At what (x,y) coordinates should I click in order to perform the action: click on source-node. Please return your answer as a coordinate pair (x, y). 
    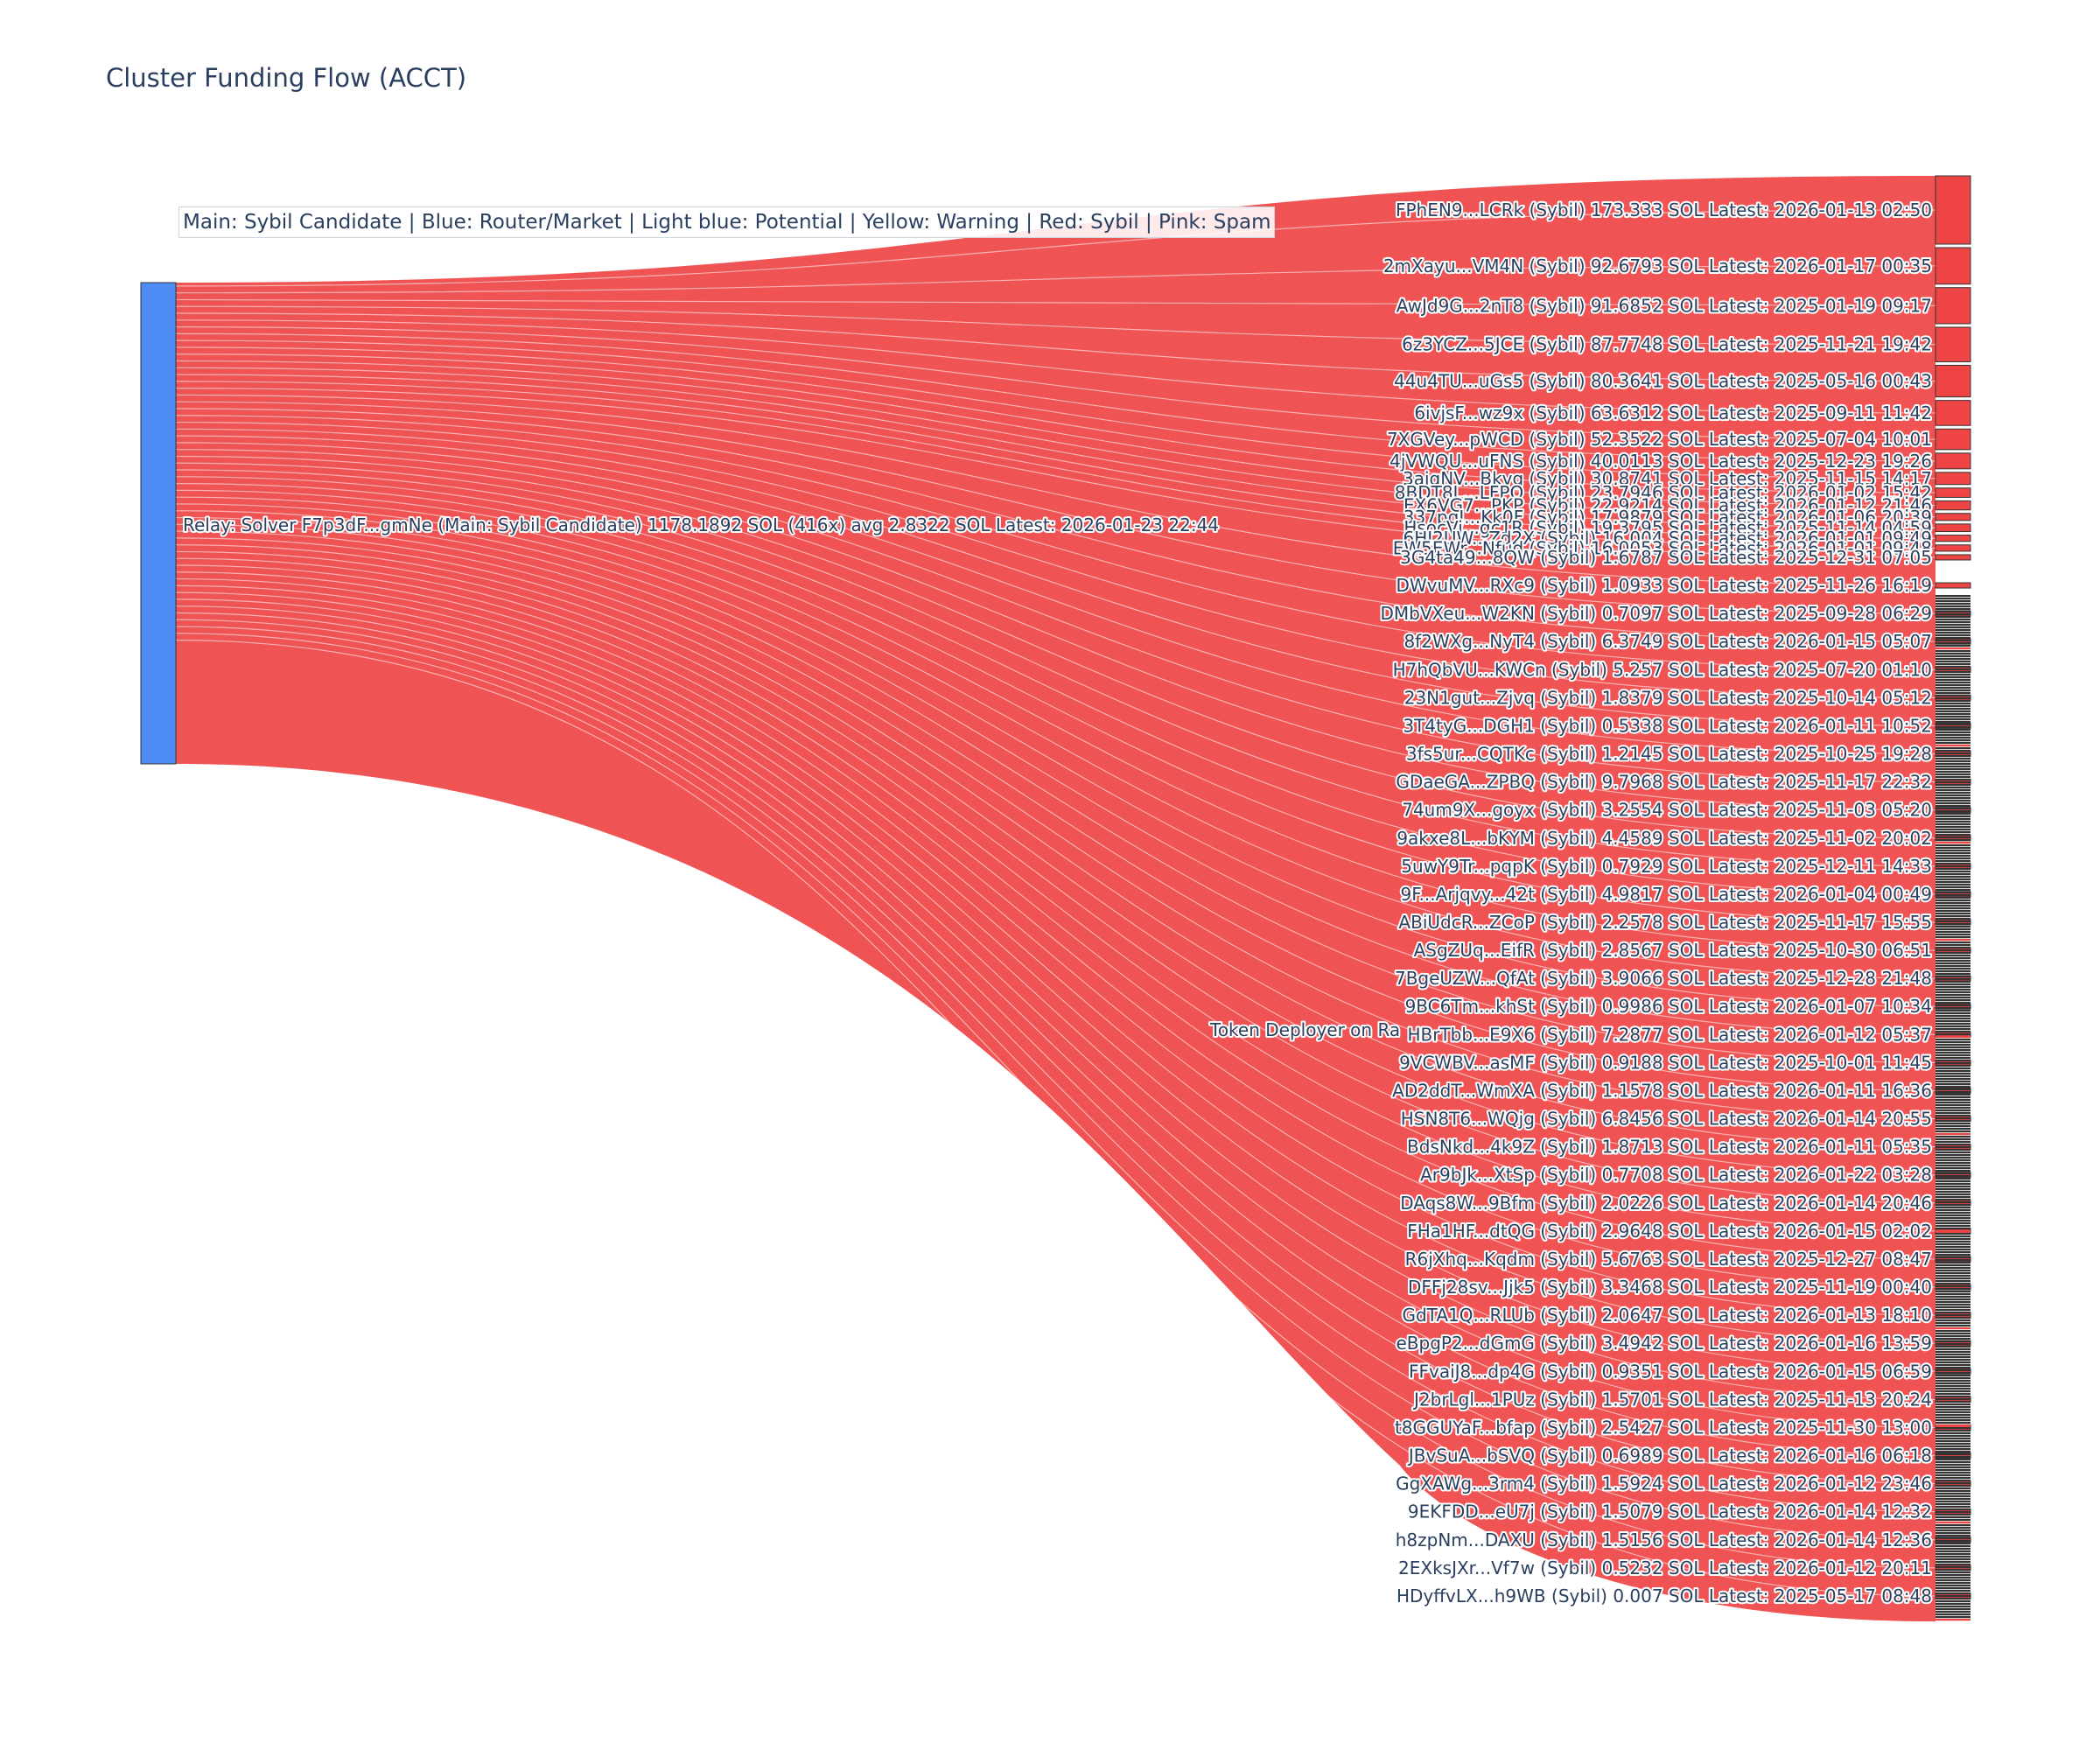
    Looking at the image, I should click on (158, 523).